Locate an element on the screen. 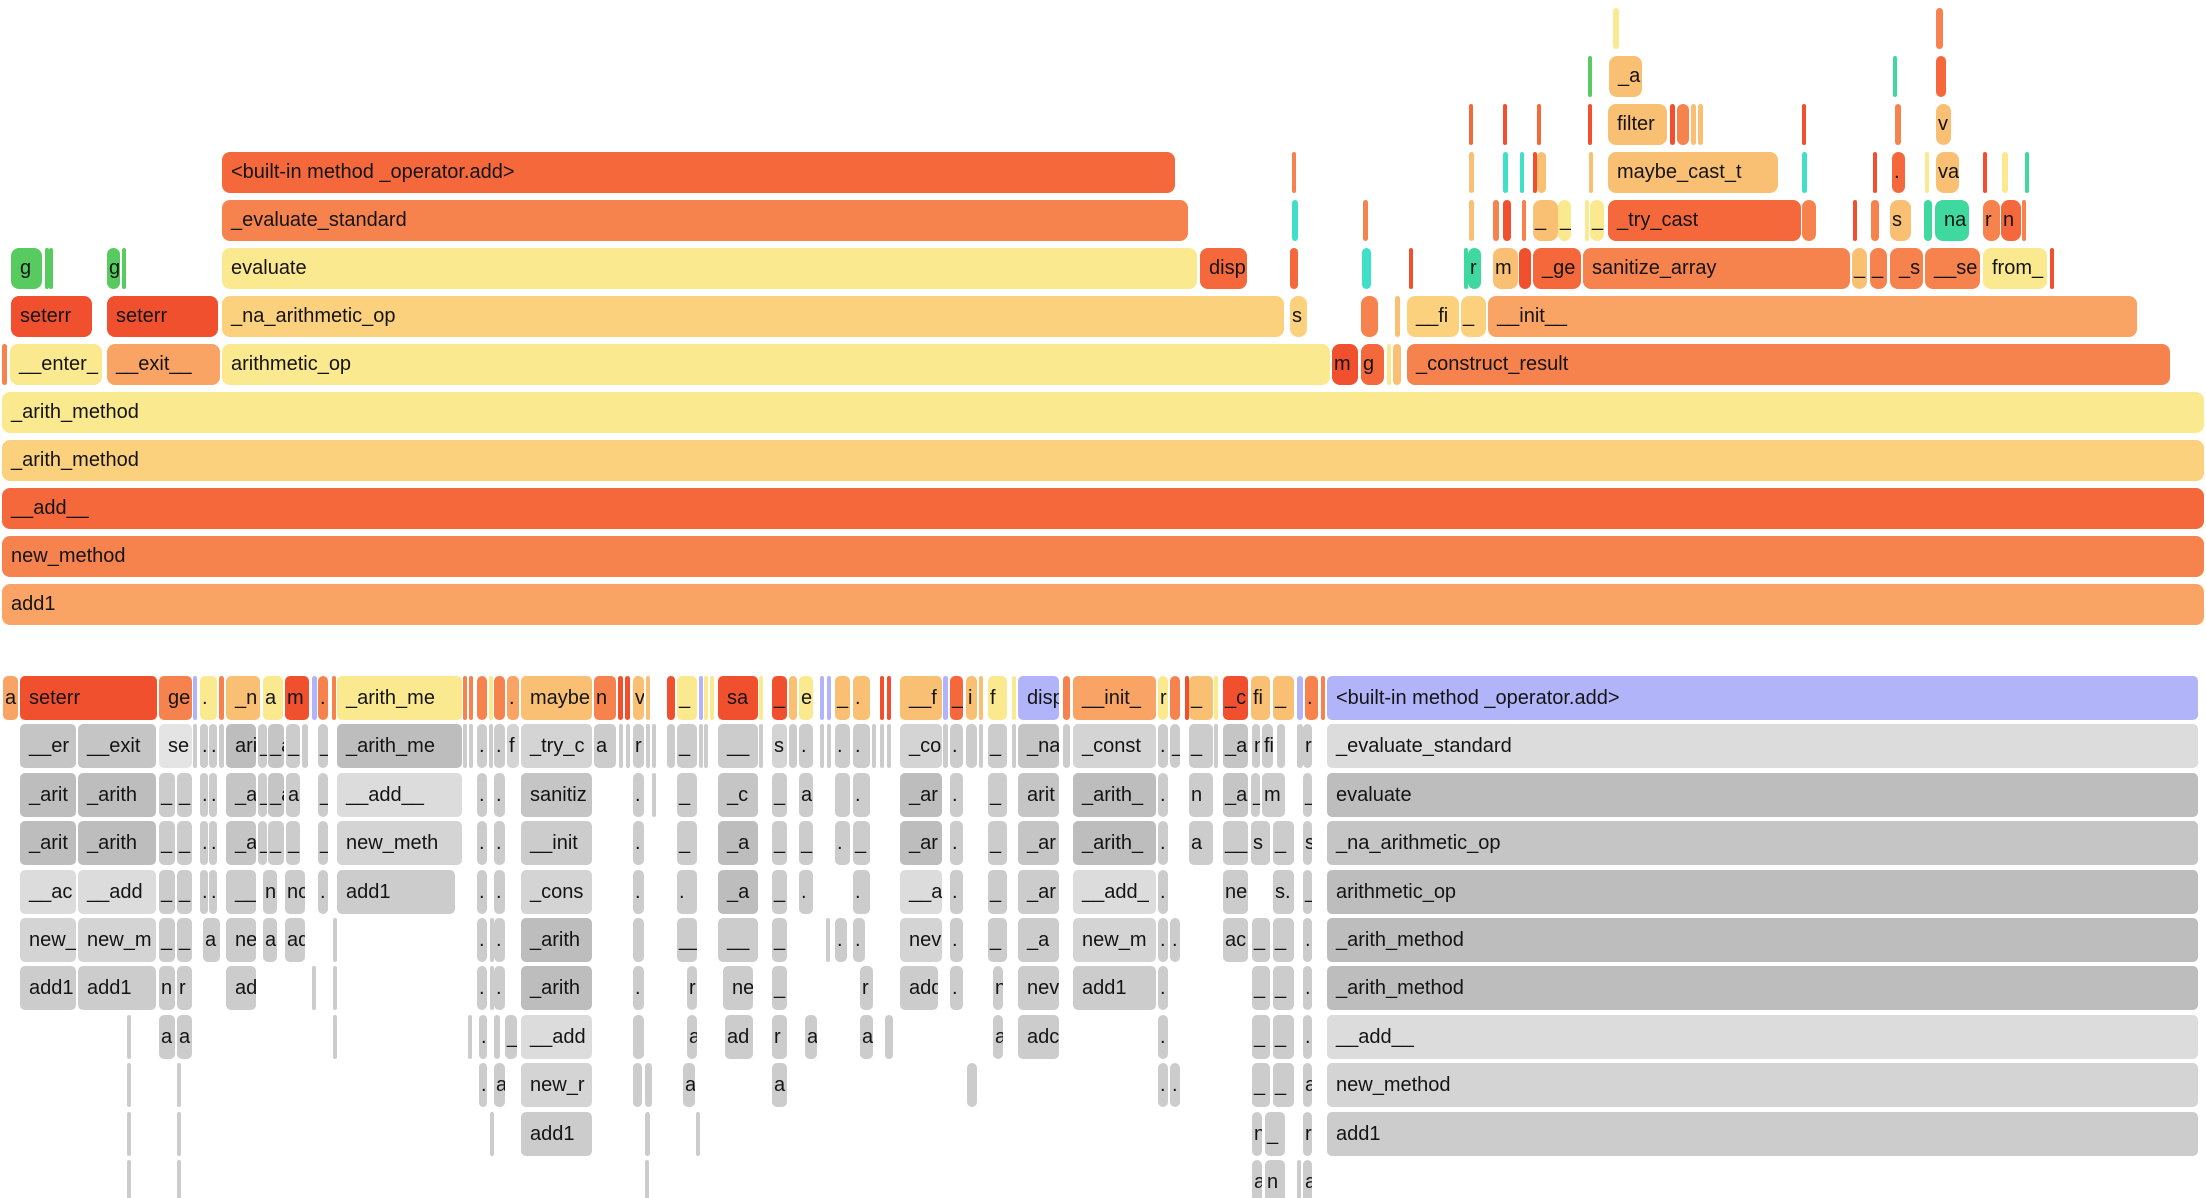 The height and width of the screenshot is (1198, 2206). frame-va: va is located at coordinates (1947, 172).